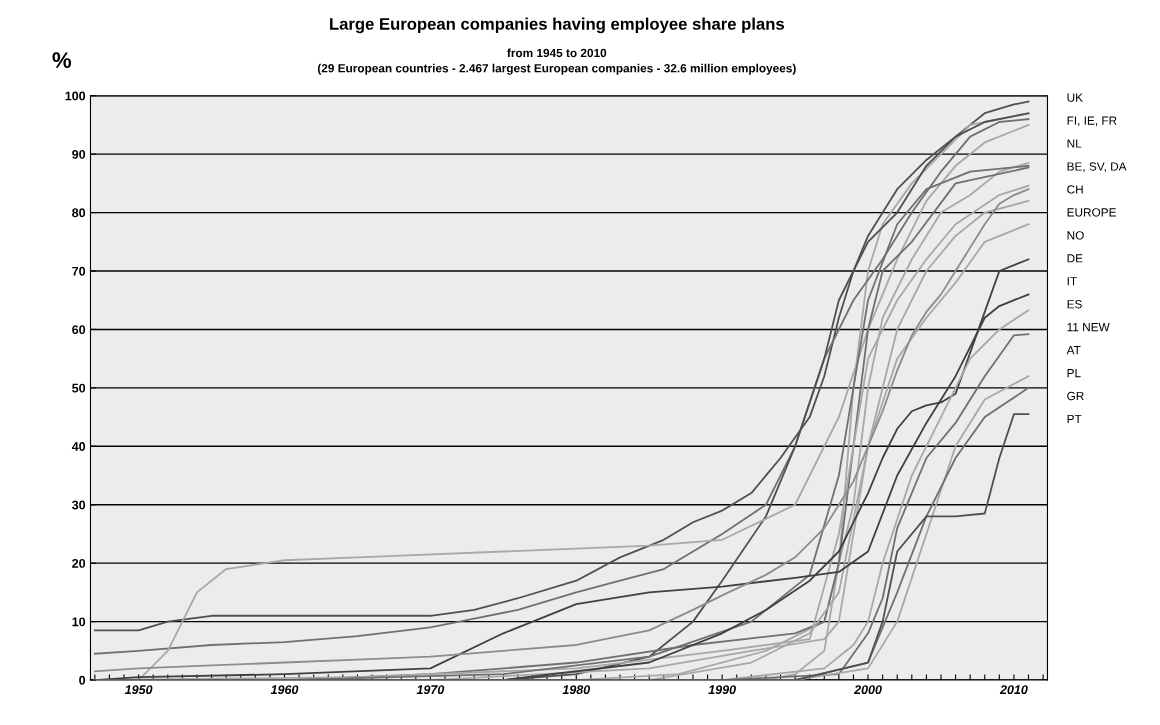  I want to click on text: IT, so click(1072, 281).